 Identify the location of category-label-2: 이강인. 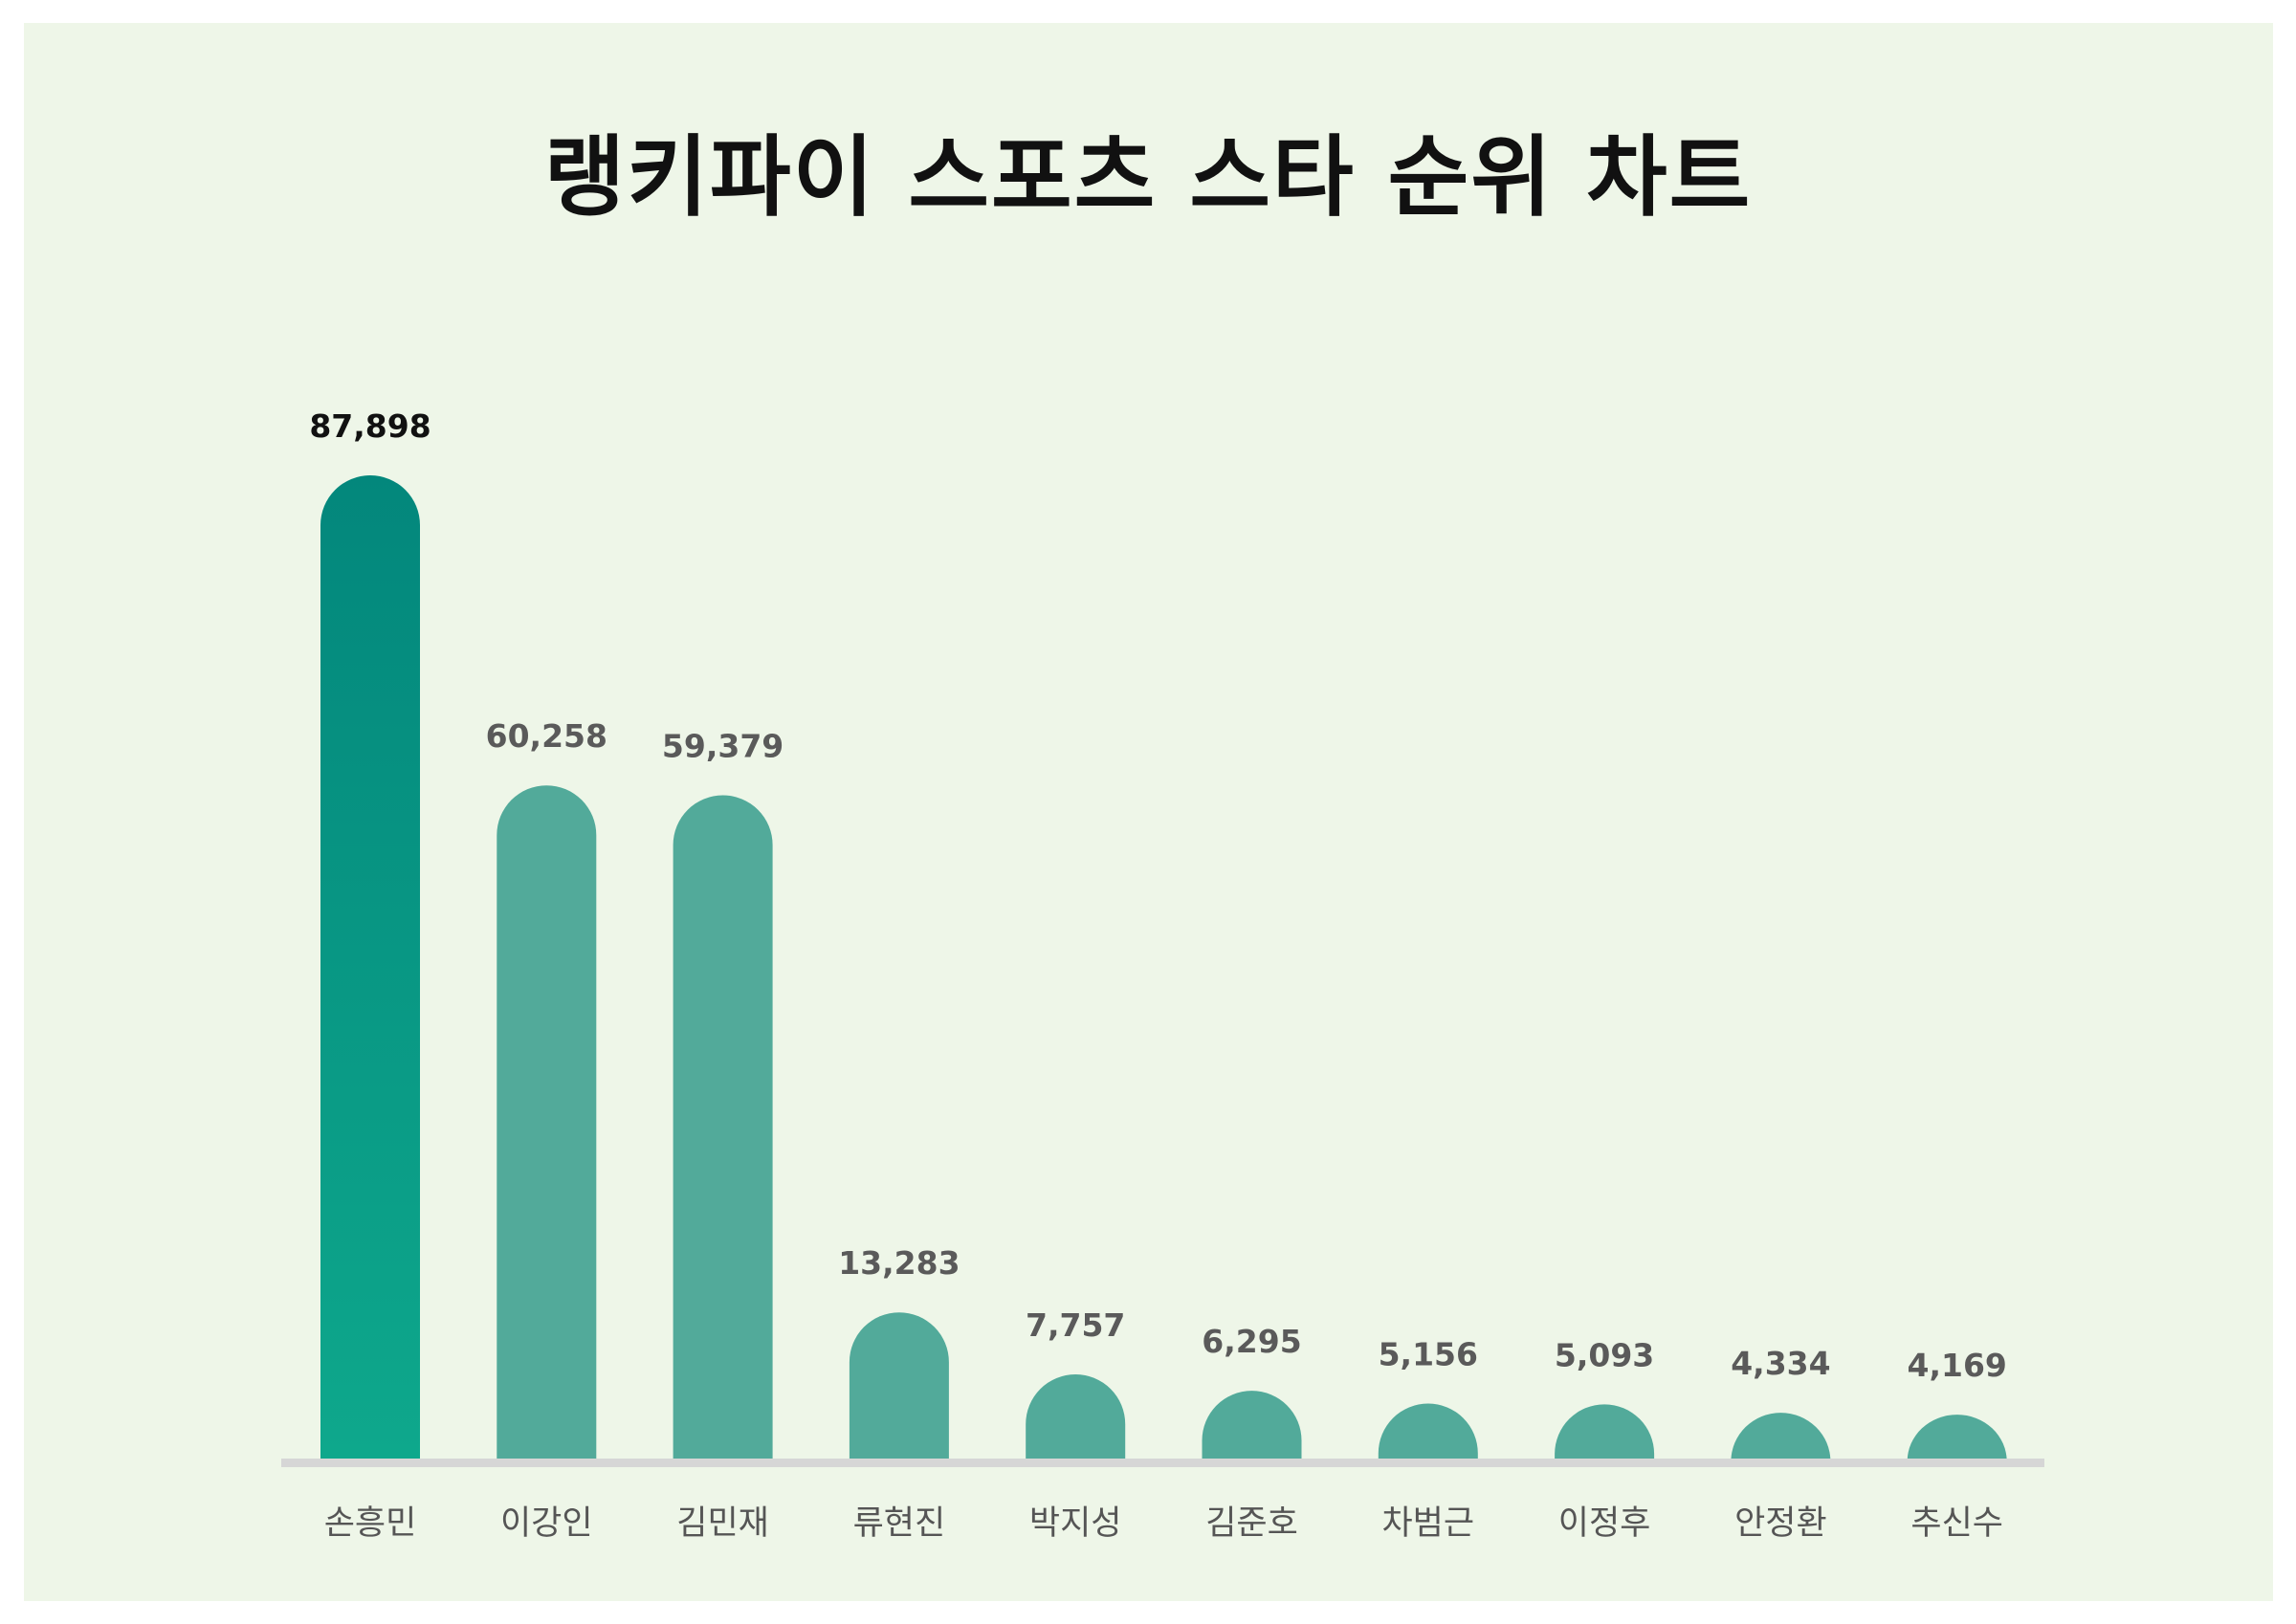
(546, 1523).